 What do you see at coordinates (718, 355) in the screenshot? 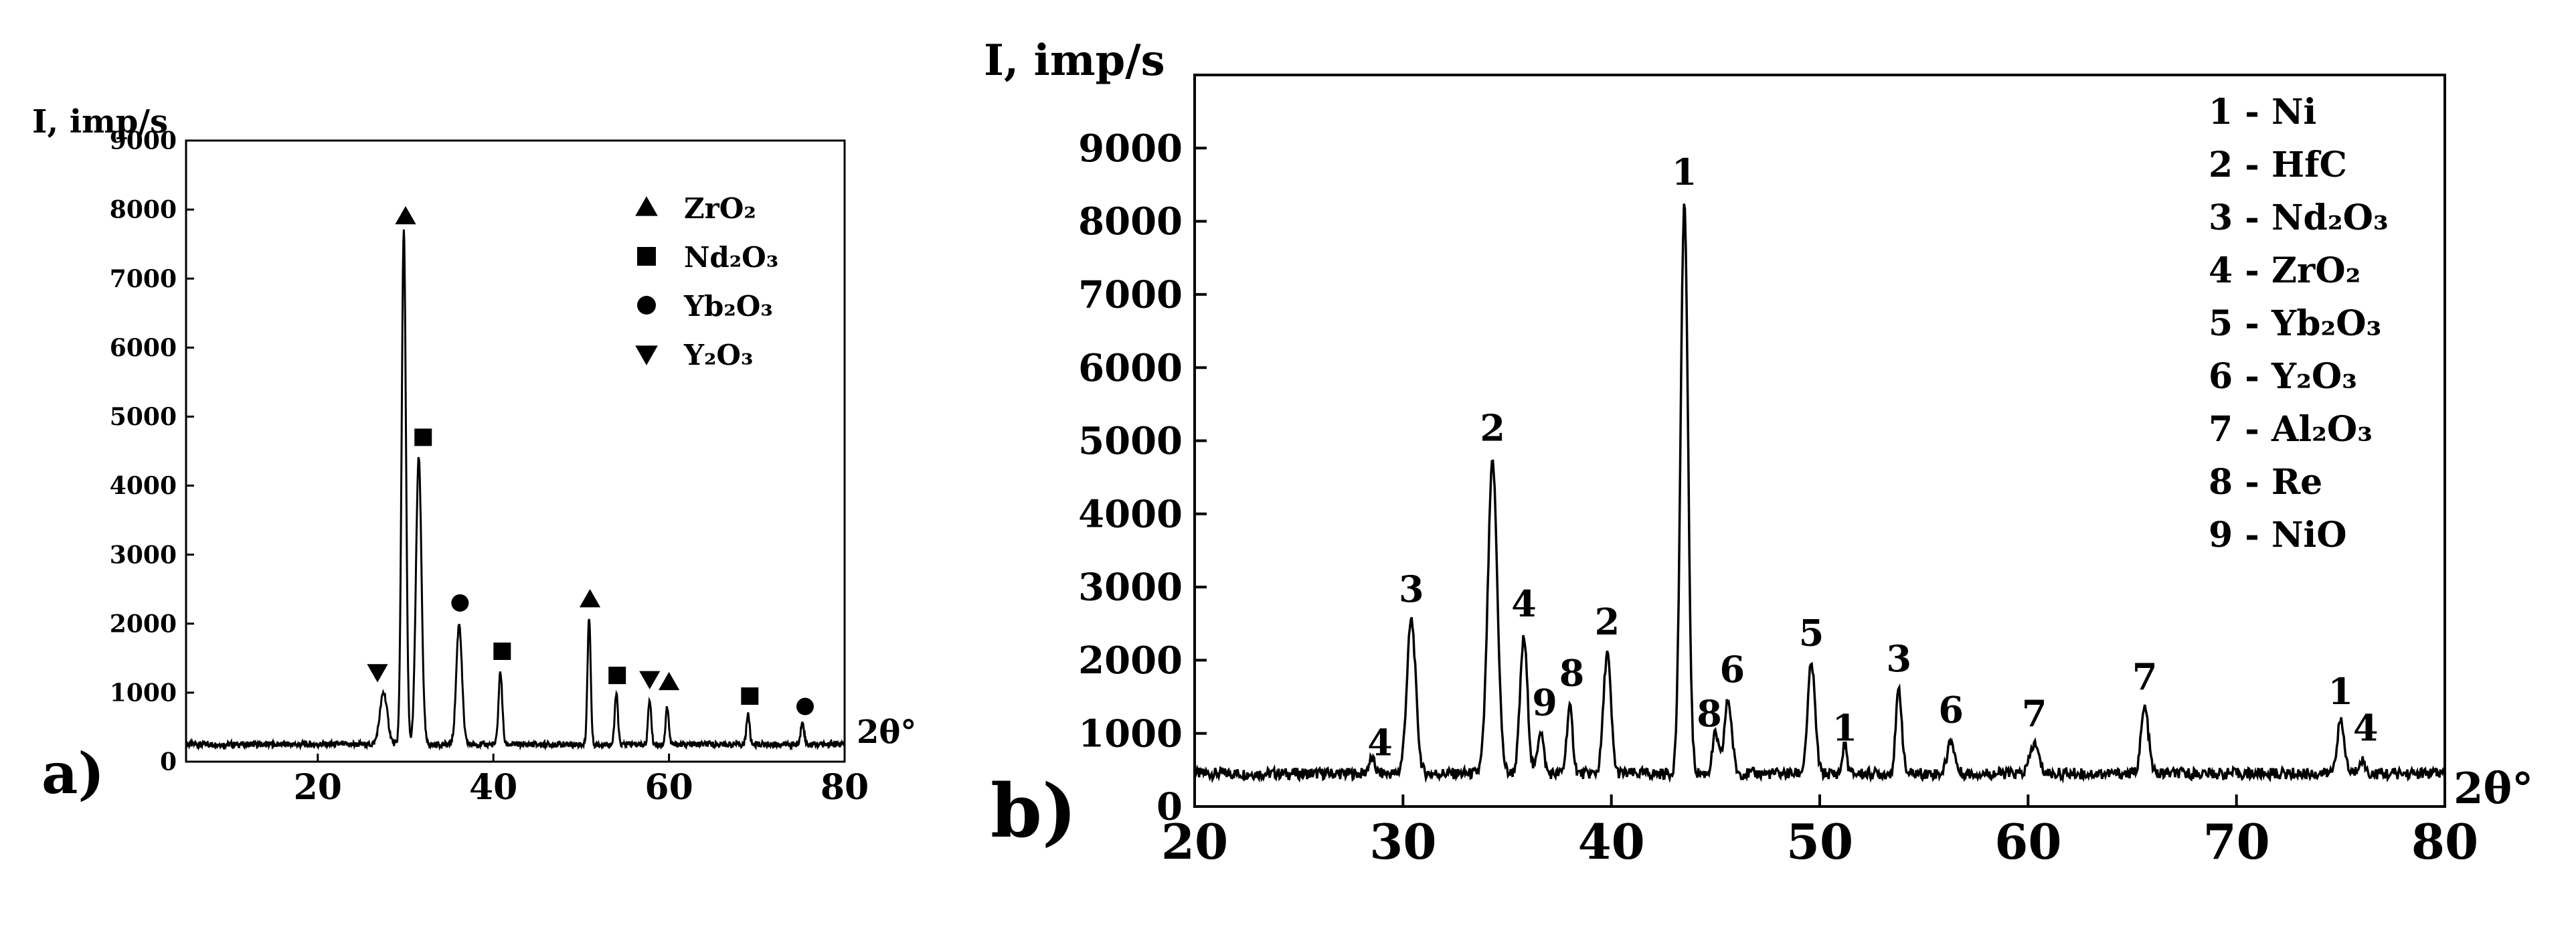
I see `legend-label: Y₂O₃` at bounding box center [718, 355].